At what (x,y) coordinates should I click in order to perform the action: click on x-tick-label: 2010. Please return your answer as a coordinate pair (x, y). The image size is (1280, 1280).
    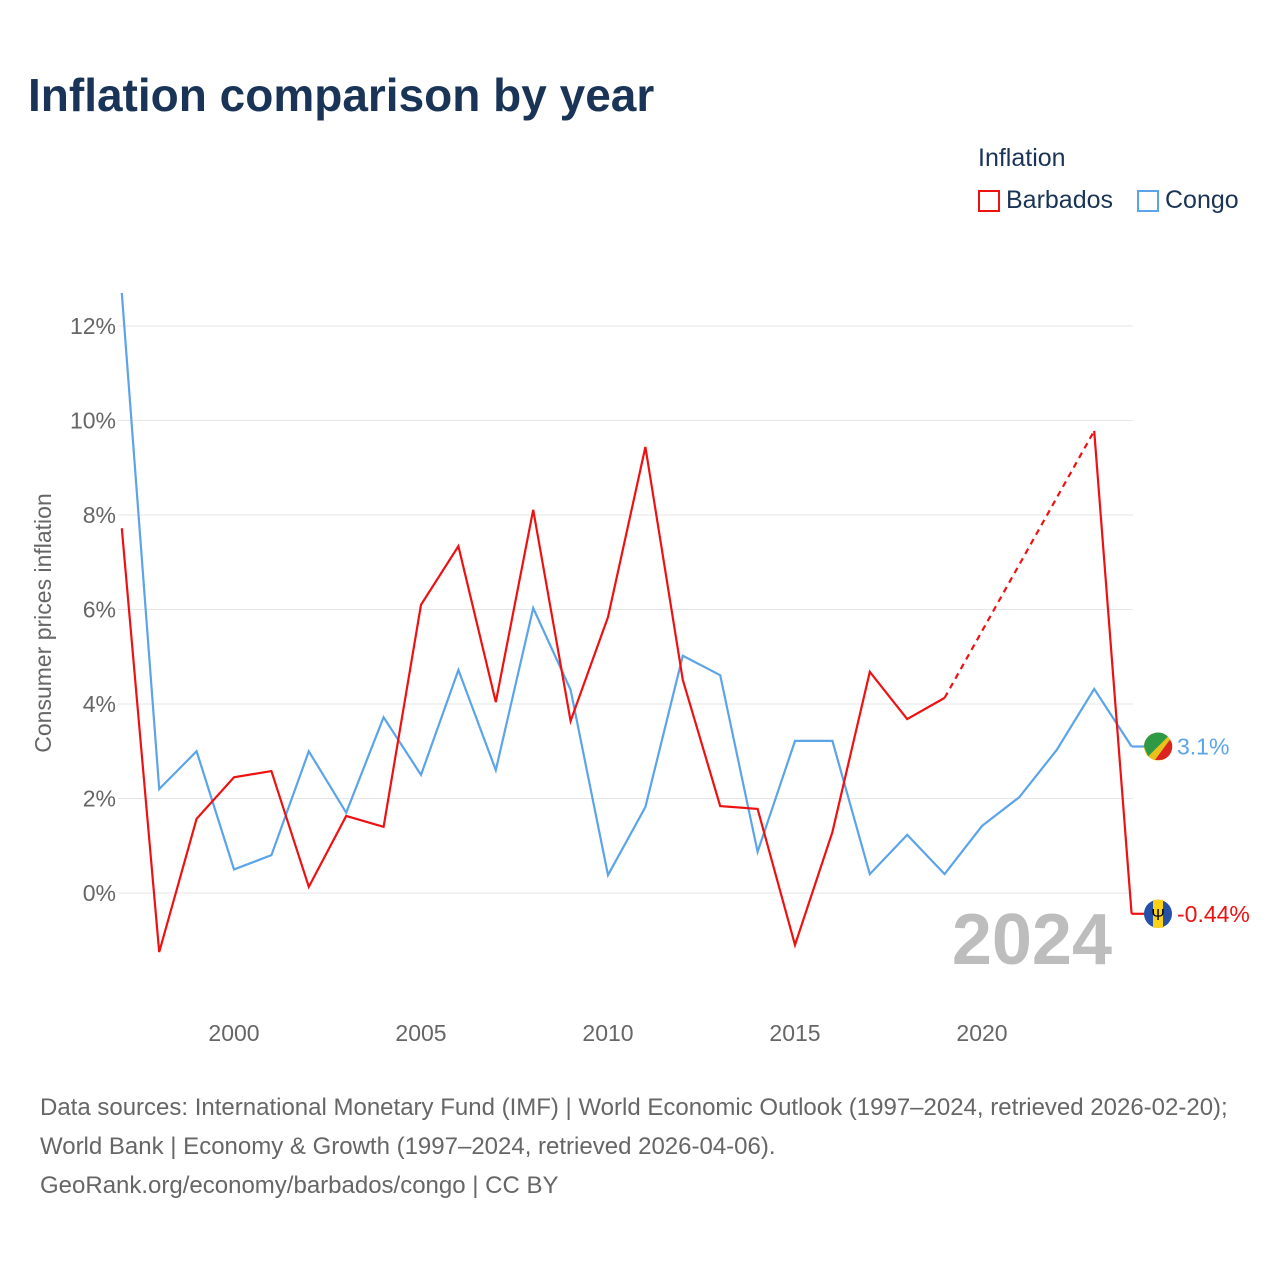
    Looking at the image, I should click on (607, 1033).